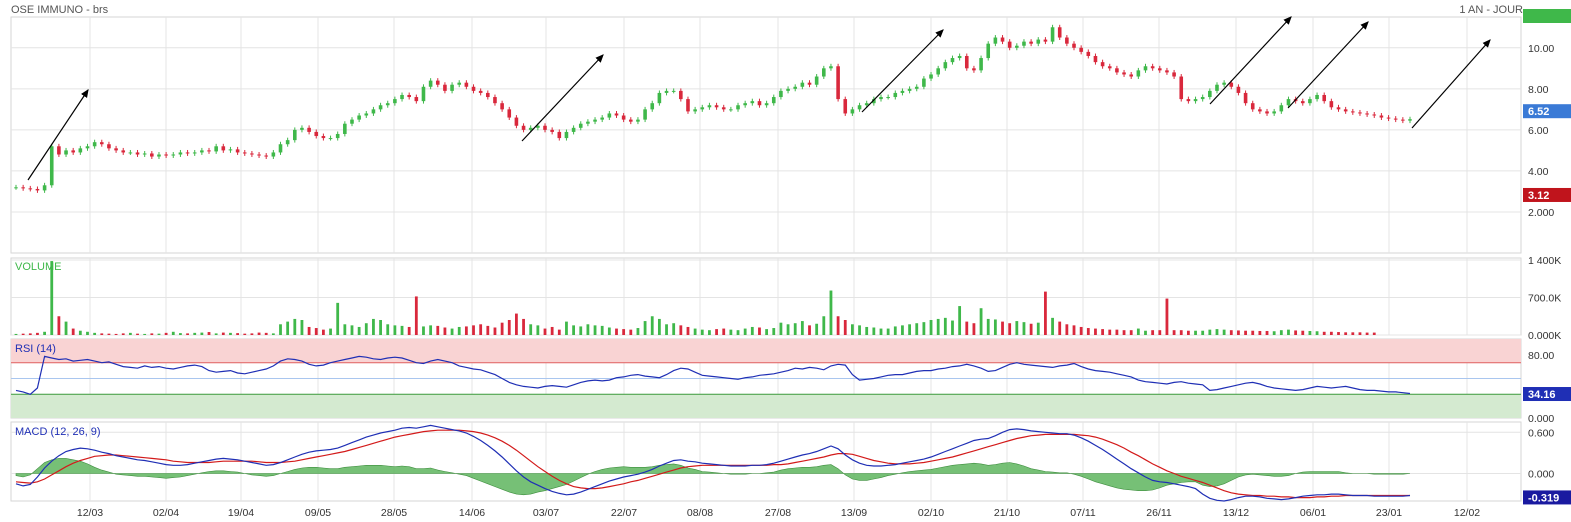  I want to click on x-tick-label: 26/11, so click(1159, 513).